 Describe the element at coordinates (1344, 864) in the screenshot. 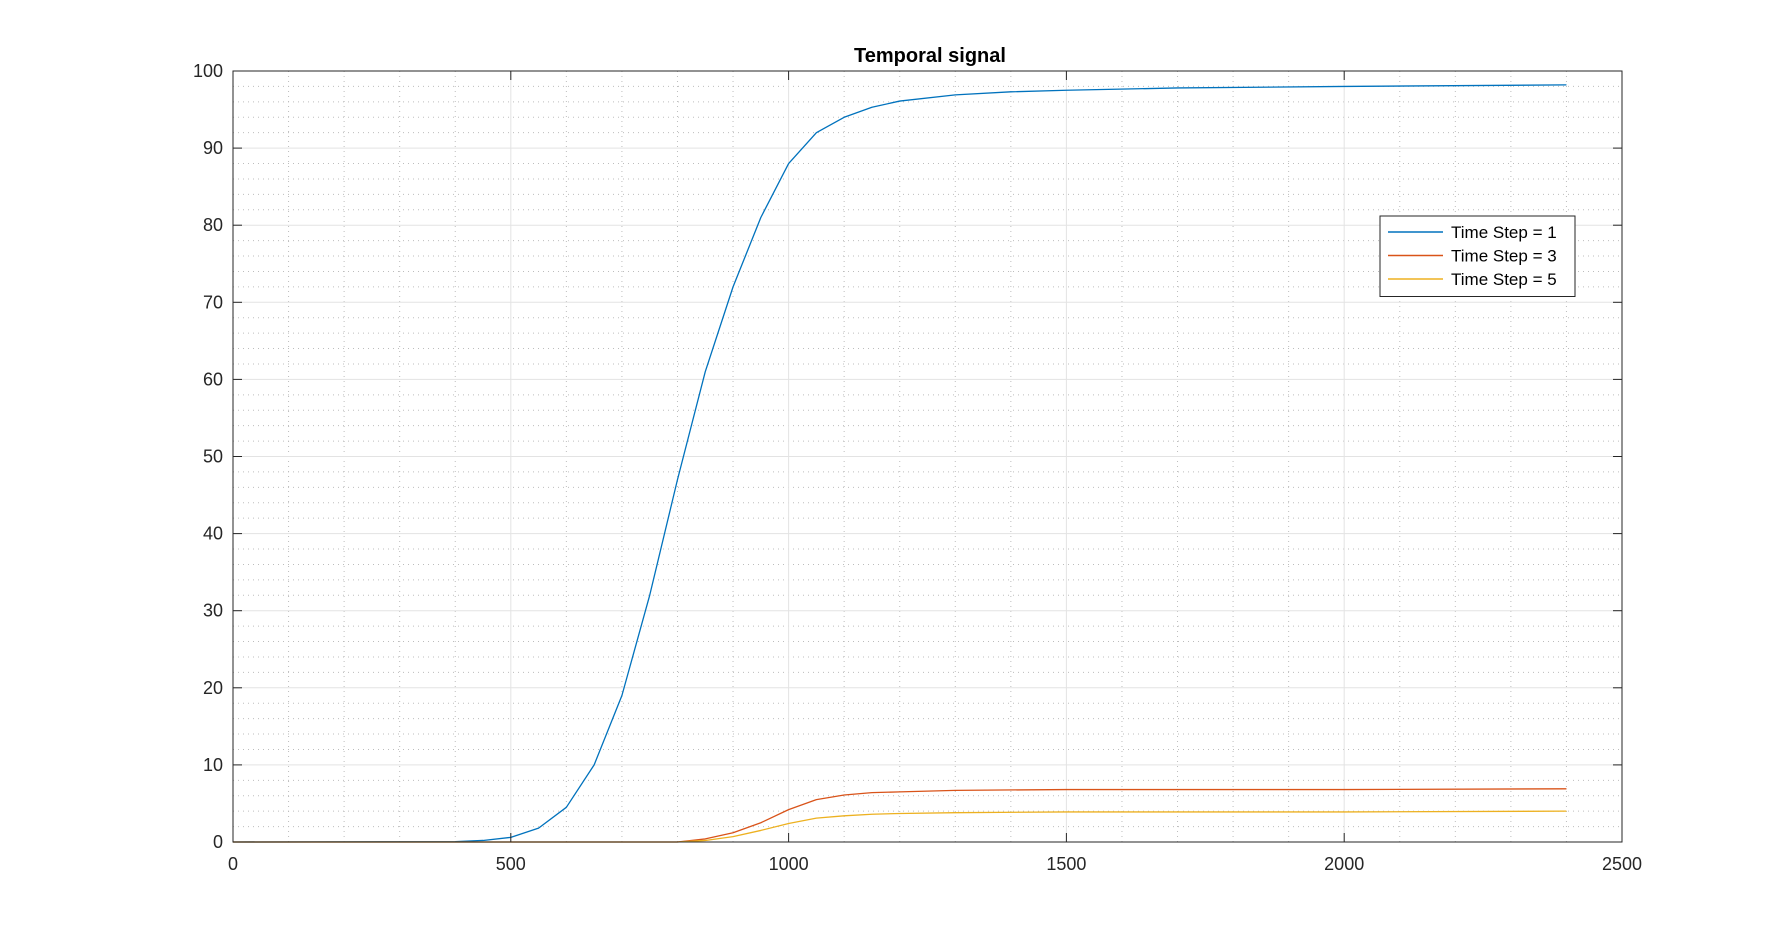

I see `x-tick-label: 2000` at that location.